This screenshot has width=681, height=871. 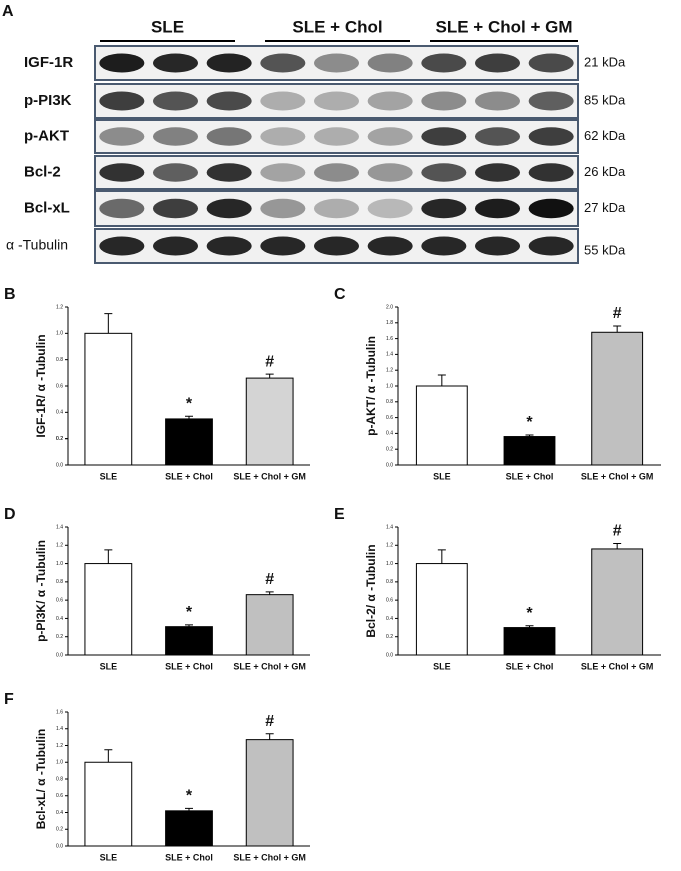 I want to click on y-tick-label: 0.8, so click(x=389, y=582).